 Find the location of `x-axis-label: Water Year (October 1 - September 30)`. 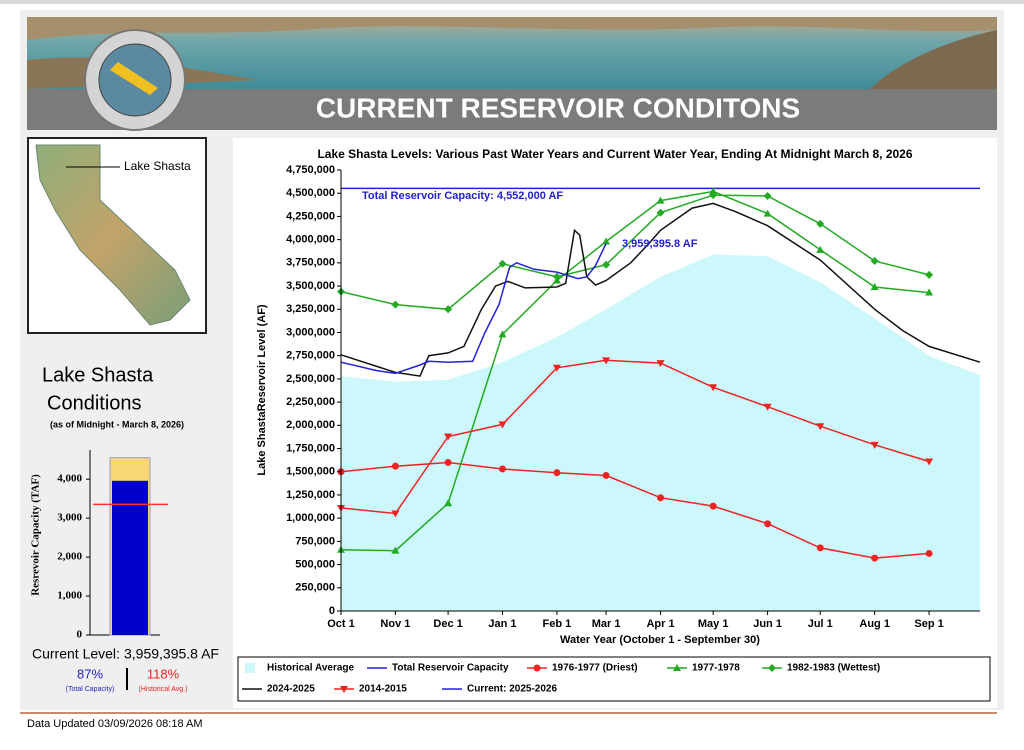

x-axis-label: Water Year (October 1 - September 30) is located at coordinates (660, 640).